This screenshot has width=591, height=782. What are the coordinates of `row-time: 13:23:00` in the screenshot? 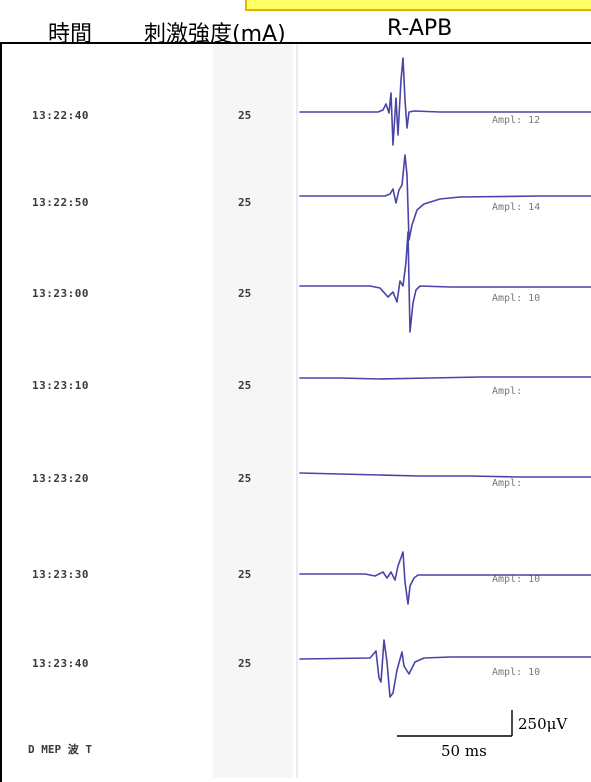 It's located at (60, 293).